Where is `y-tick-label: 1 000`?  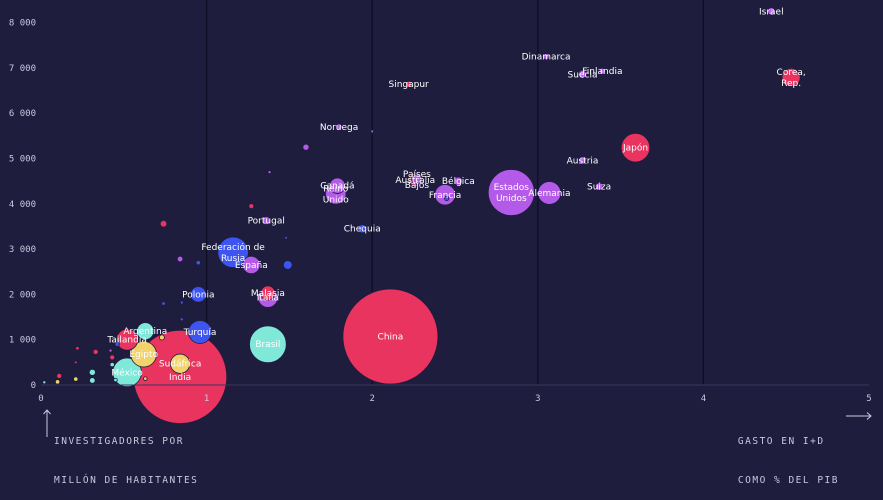
y-tick-label: 1 000 is located at coordinates (22, 341).